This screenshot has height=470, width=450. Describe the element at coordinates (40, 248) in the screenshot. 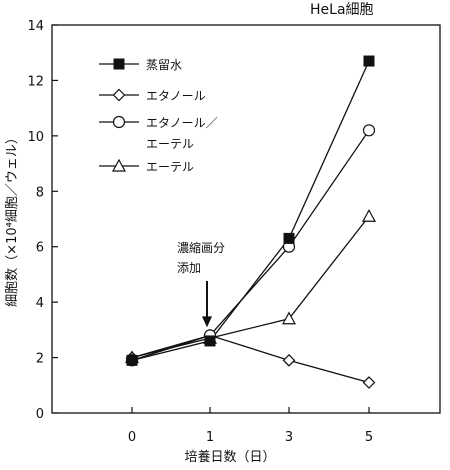

I see `y-tick-label: 6` at that location.